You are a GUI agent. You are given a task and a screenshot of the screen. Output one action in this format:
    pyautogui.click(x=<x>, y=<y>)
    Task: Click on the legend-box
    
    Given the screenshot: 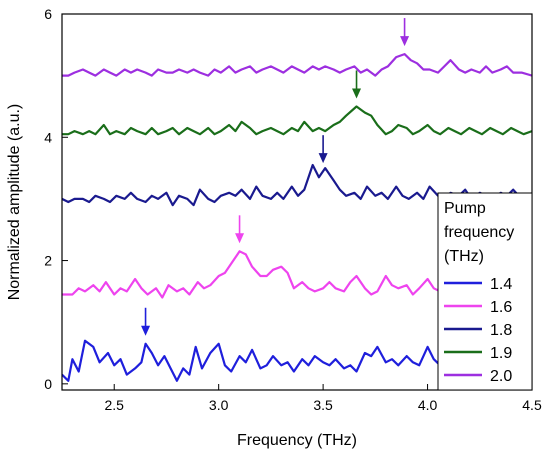 What is the action you would take?
    pyautogui.click(x=485, y=291)
    